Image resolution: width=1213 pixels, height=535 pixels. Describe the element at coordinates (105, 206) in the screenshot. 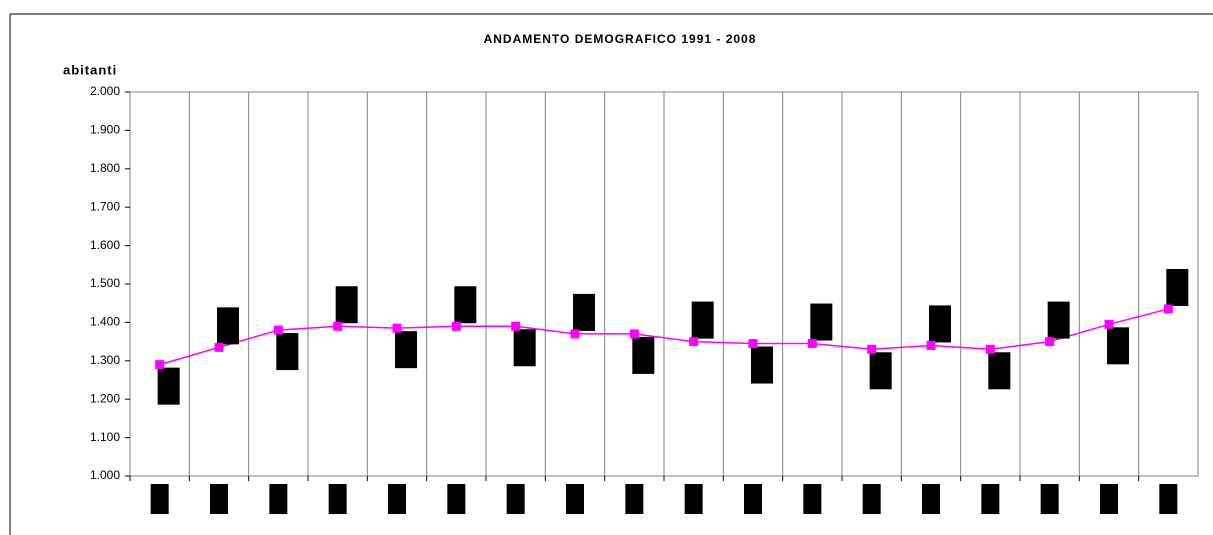

I see `y-tick-label: 1.700` at that location.